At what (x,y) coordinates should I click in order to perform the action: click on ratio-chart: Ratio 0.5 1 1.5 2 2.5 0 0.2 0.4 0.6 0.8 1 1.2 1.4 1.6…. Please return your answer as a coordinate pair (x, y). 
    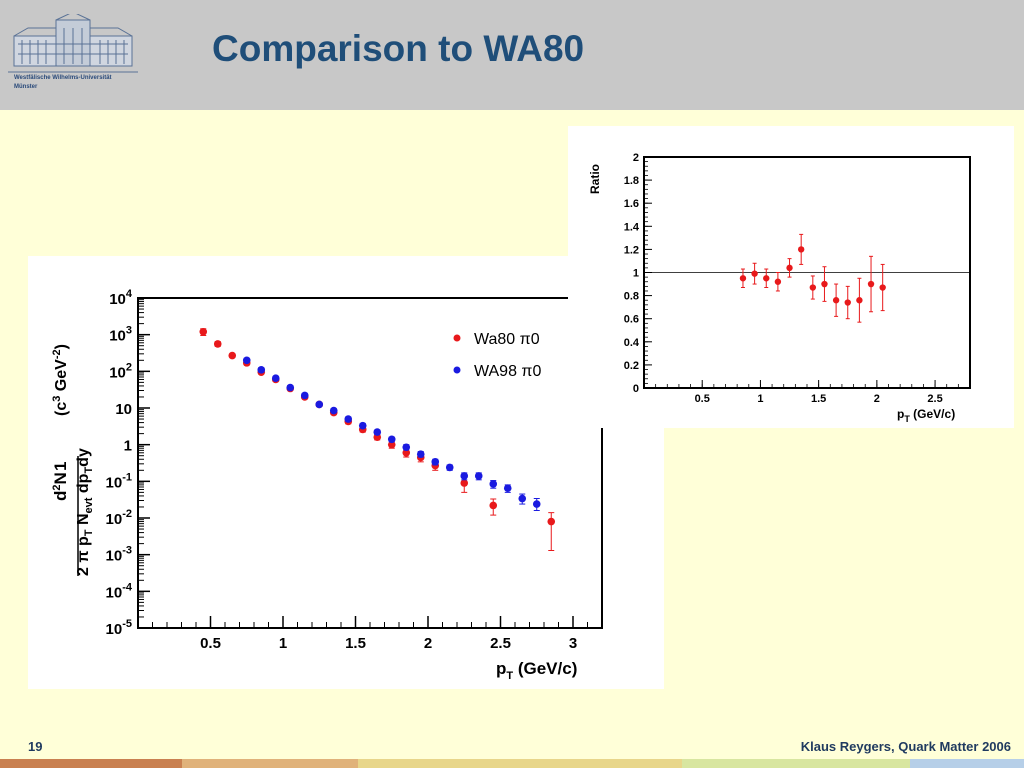
    Looking at the image, I should click on (779, 288).